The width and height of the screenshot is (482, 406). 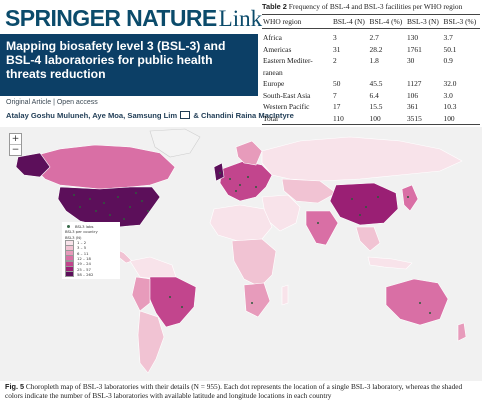 I want to click on legend-class-label: 19 – 24, so click(x=84, y=264).